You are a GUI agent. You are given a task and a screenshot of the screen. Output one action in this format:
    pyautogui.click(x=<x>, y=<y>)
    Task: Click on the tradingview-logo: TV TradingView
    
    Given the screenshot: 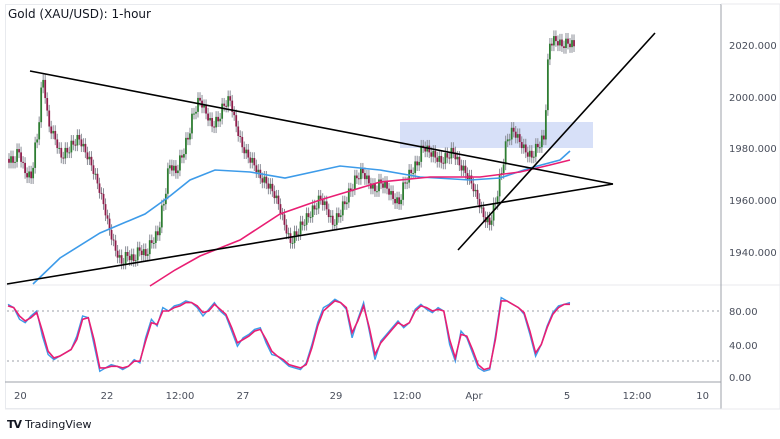 What is the action you would take?
    pyautogui.click(x=49, y=424)
    